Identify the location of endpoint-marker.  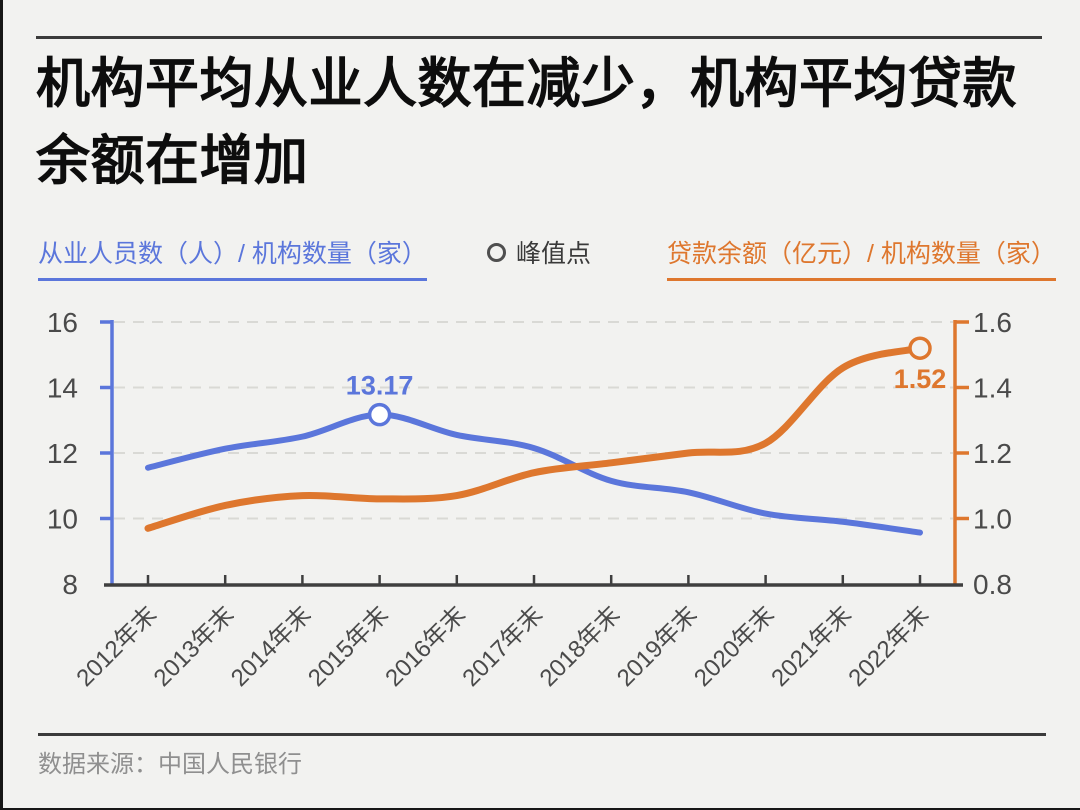
(920, 348).